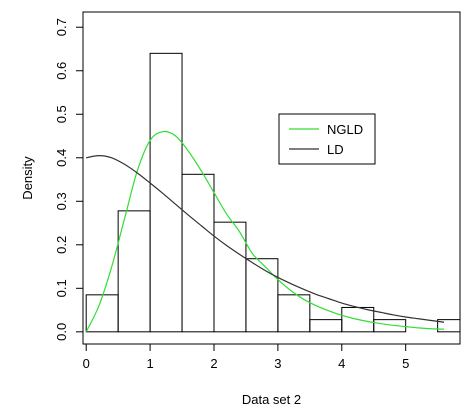  I want to click on x-tick-label: 2, so click(213, 363).